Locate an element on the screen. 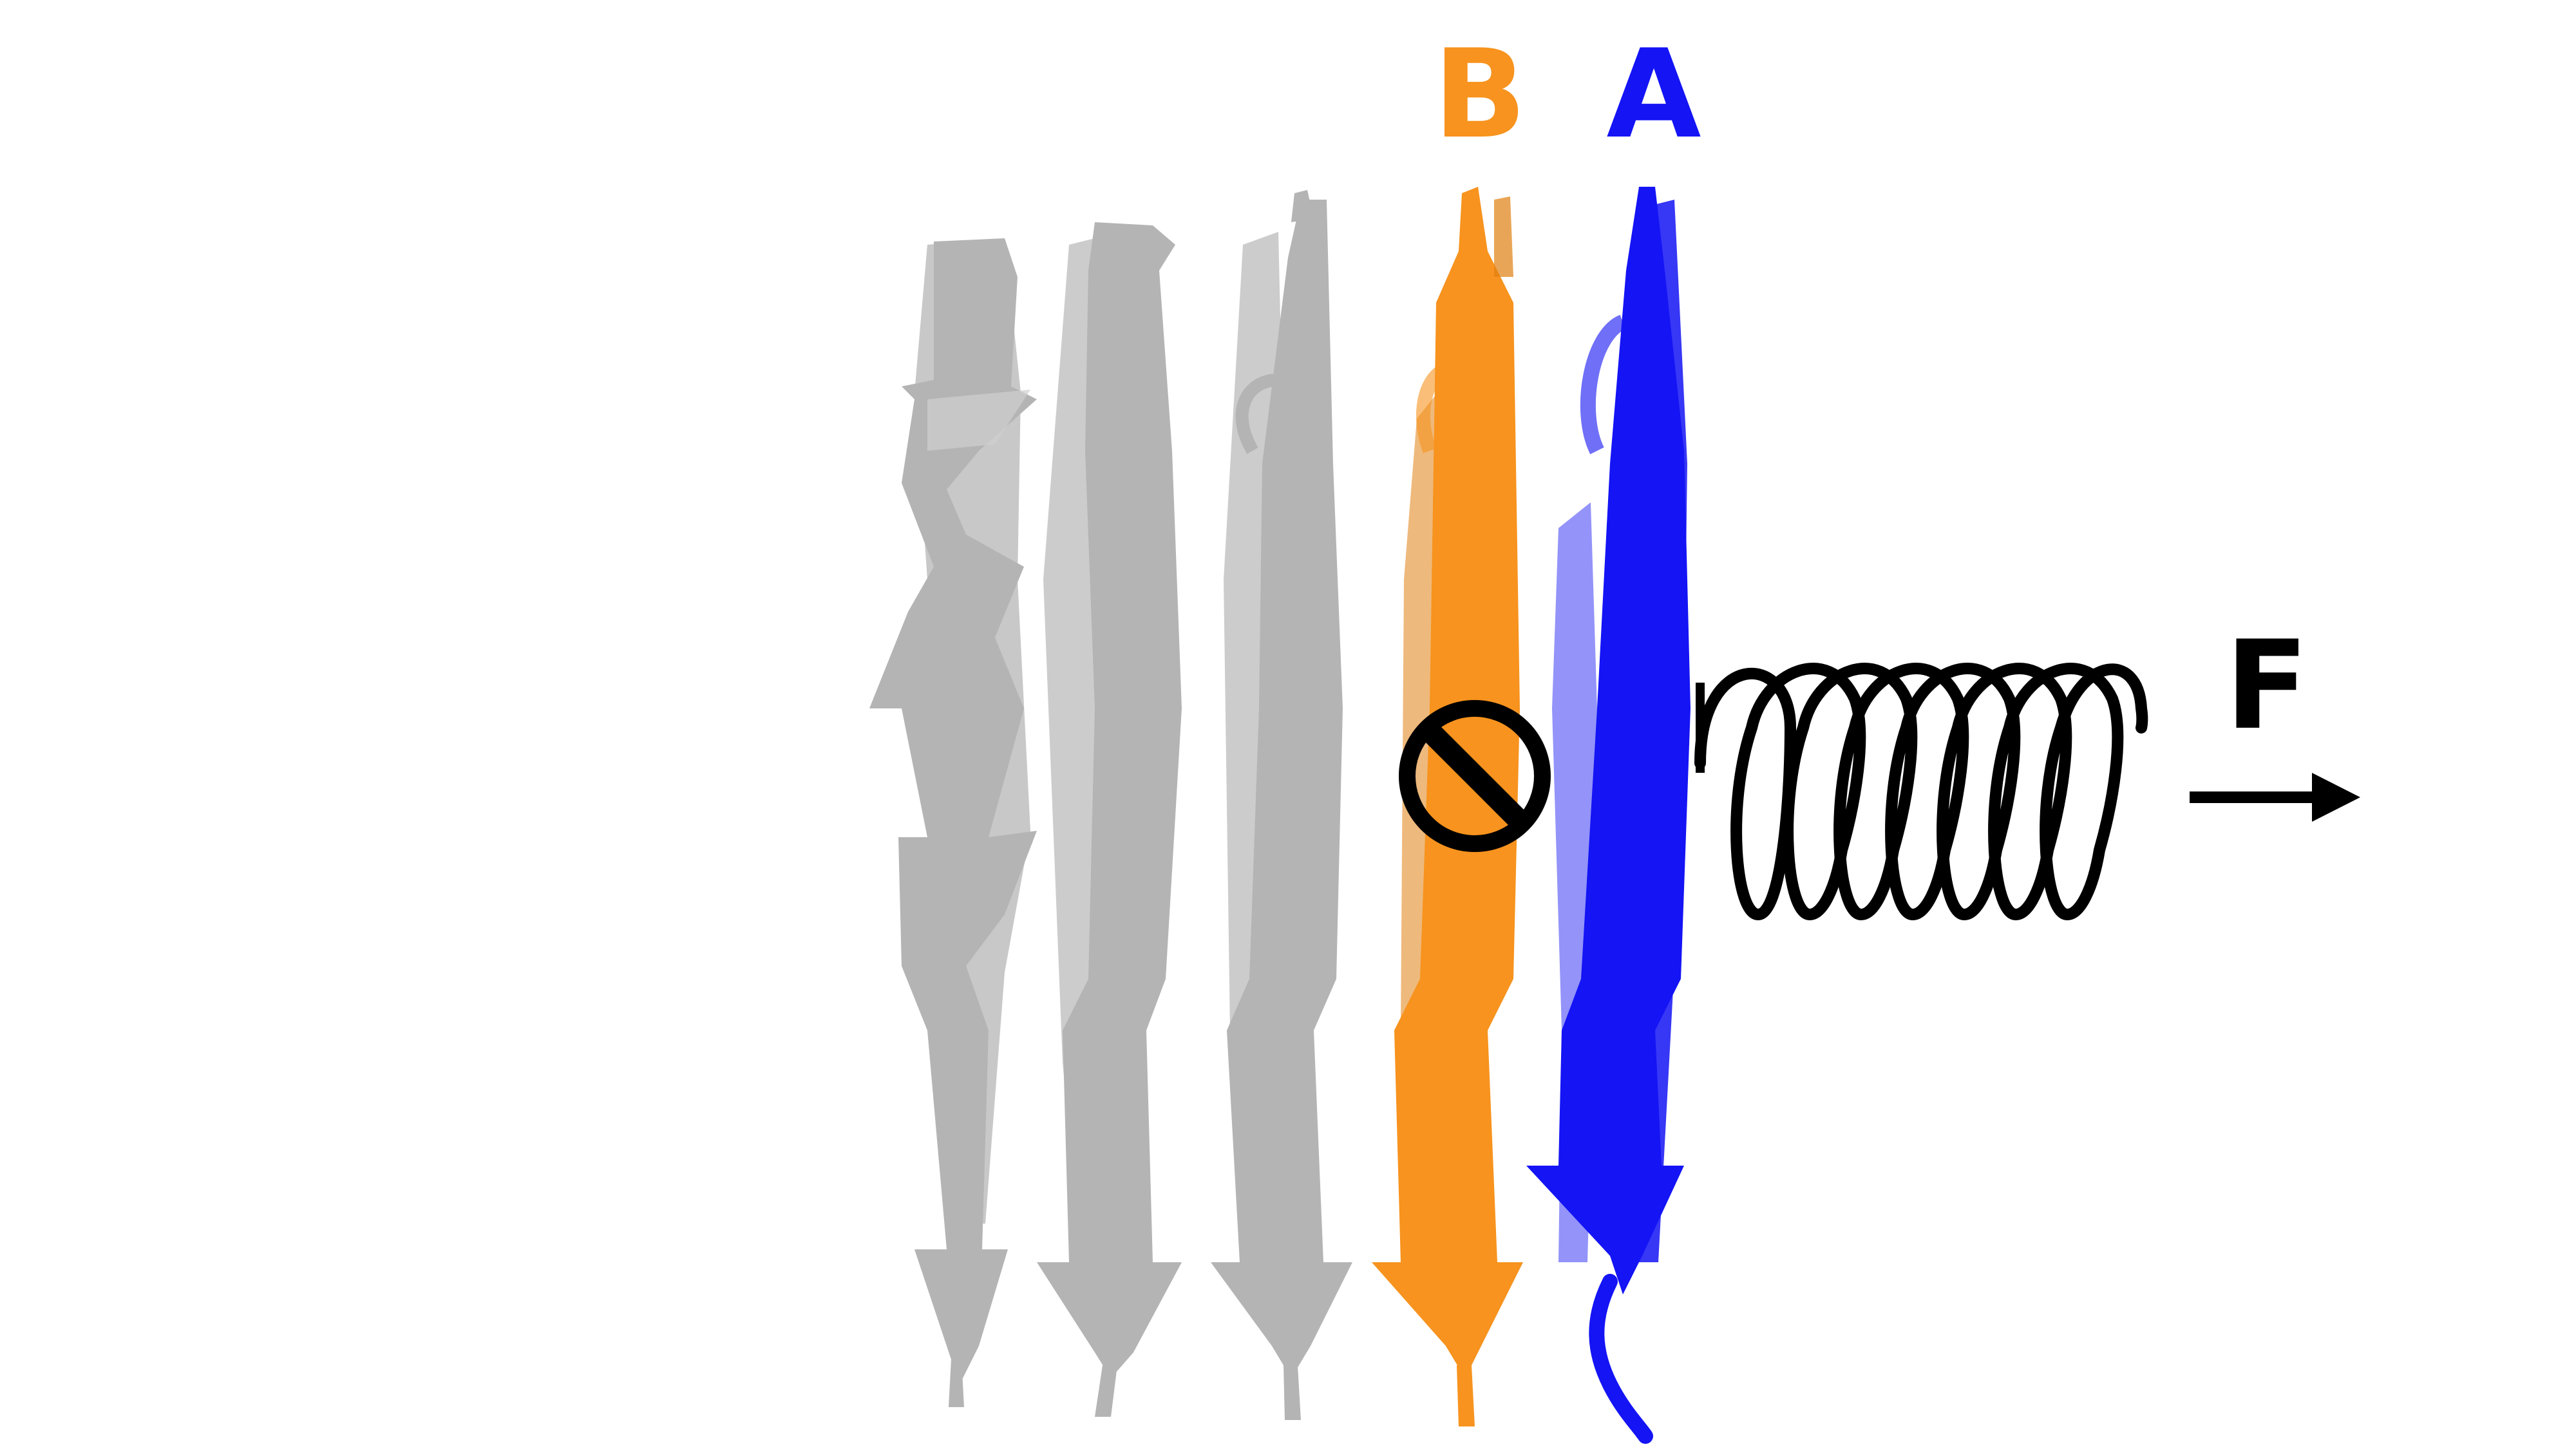  gray-strand-2-tail is located at coordinates (1106, 1391).